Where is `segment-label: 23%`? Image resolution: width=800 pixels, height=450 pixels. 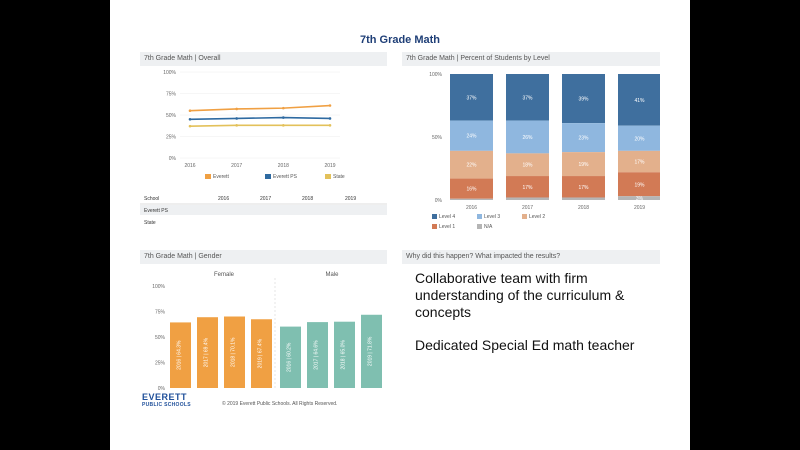
segment-label: 23% is located at coordinates (583, 139).